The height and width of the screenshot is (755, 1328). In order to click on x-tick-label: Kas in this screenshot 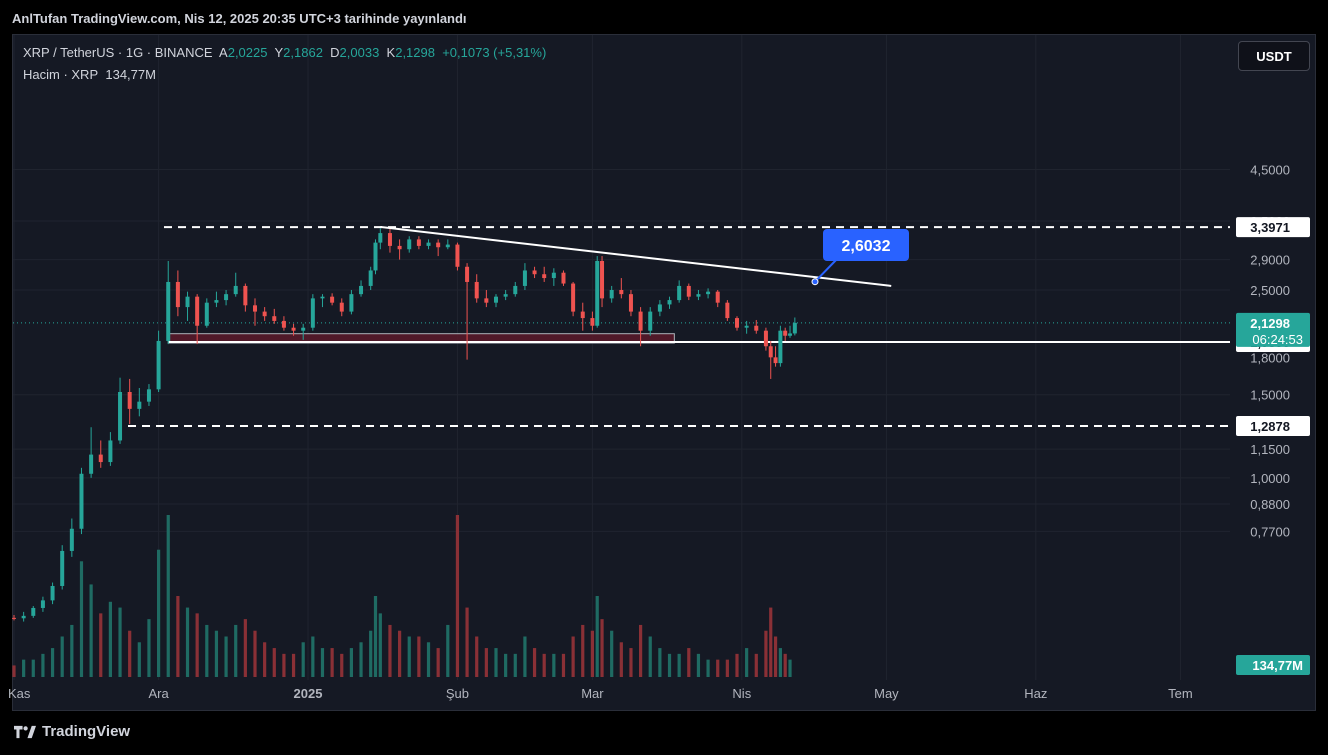, I will do `click(19, 693)`.